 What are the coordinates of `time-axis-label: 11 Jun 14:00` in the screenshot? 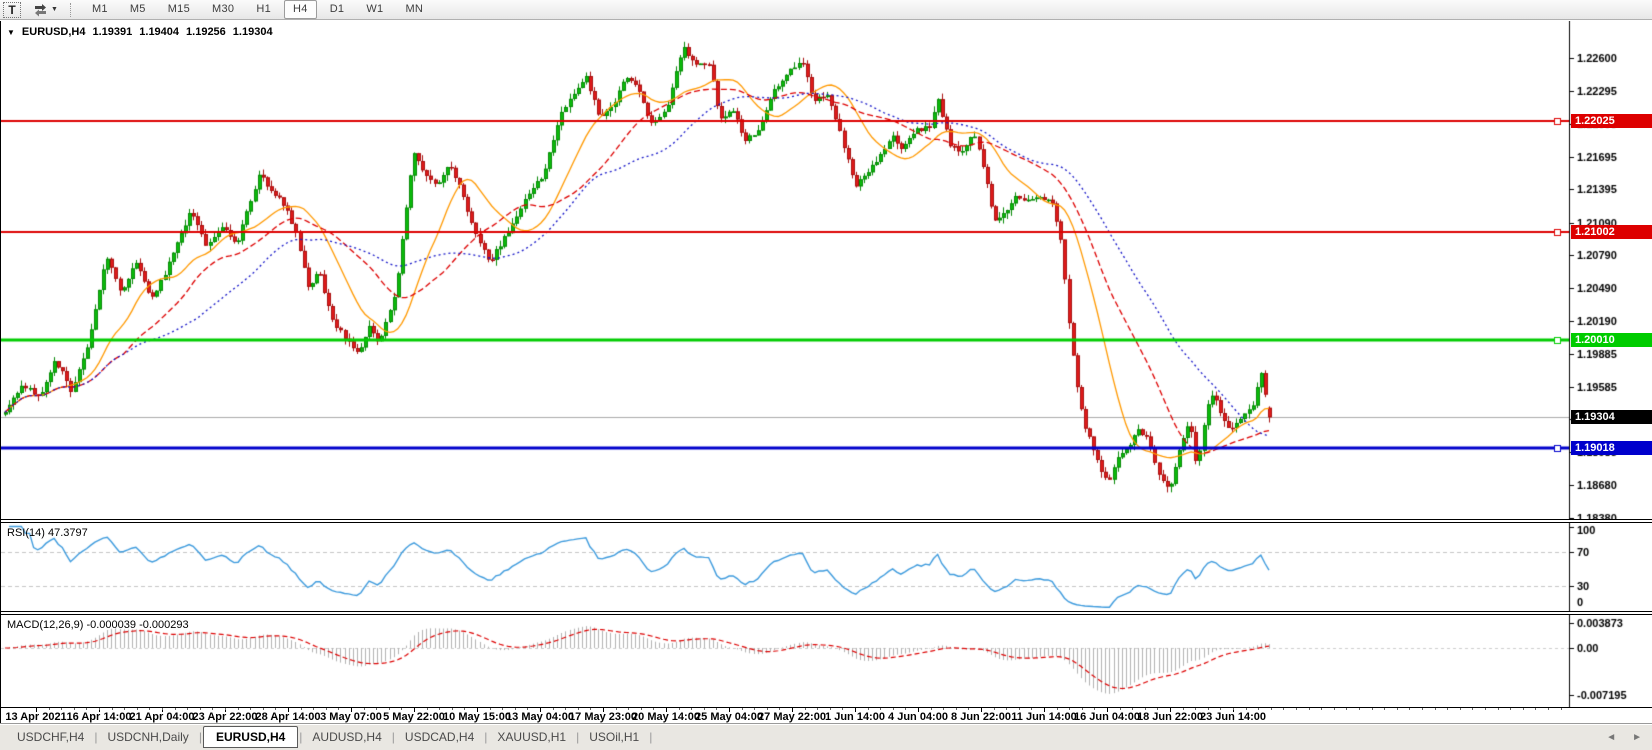 It's located at (1044, 717).